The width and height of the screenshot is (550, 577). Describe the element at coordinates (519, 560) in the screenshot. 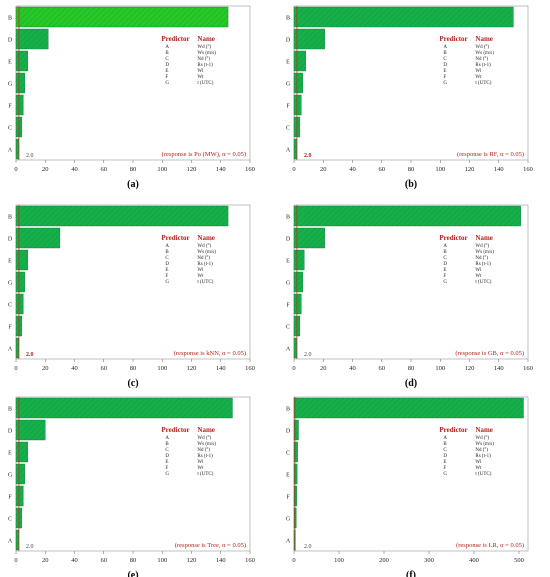

I see `x-tick-label: 500` at that location.